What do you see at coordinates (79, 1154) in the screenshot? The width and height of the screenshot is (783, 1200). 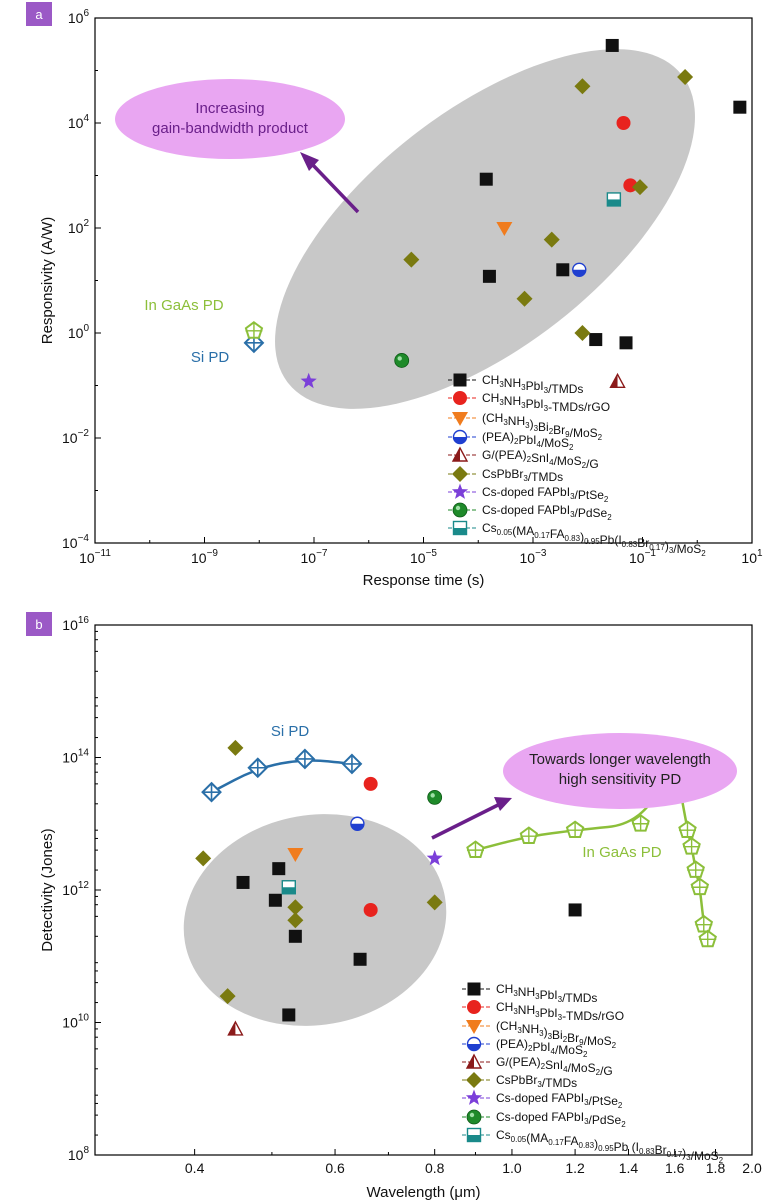 I see `y-tick-label: 10⁸` at bounding box center [79, 1154].